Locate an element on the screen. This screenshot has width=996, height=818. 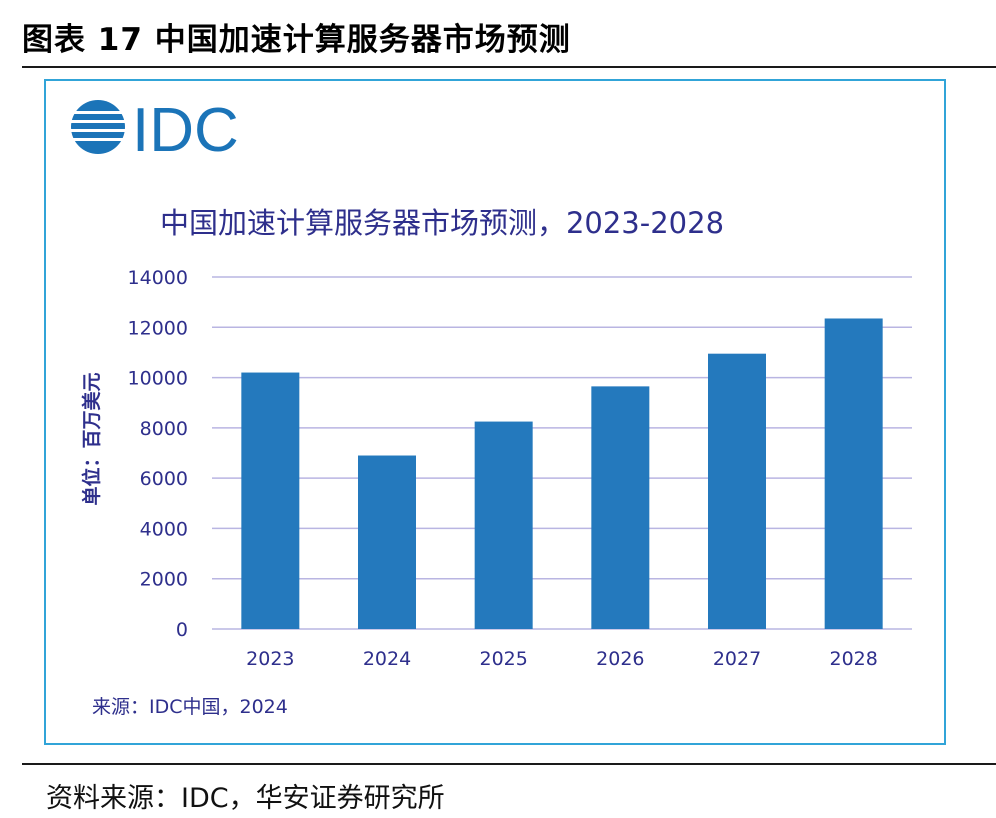
x-tick-label: 2025 is located at coordinates (503, 659).